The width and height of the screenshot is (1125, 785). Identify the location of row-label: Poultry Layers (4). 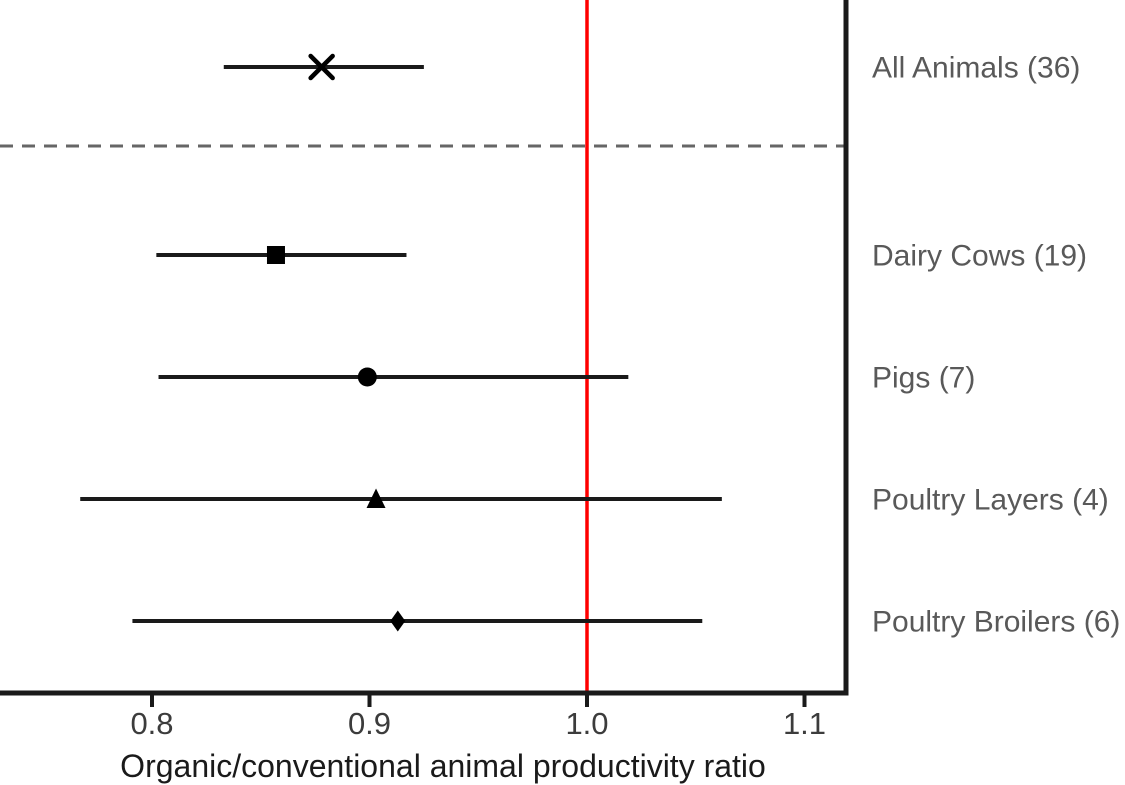
(990, 500).